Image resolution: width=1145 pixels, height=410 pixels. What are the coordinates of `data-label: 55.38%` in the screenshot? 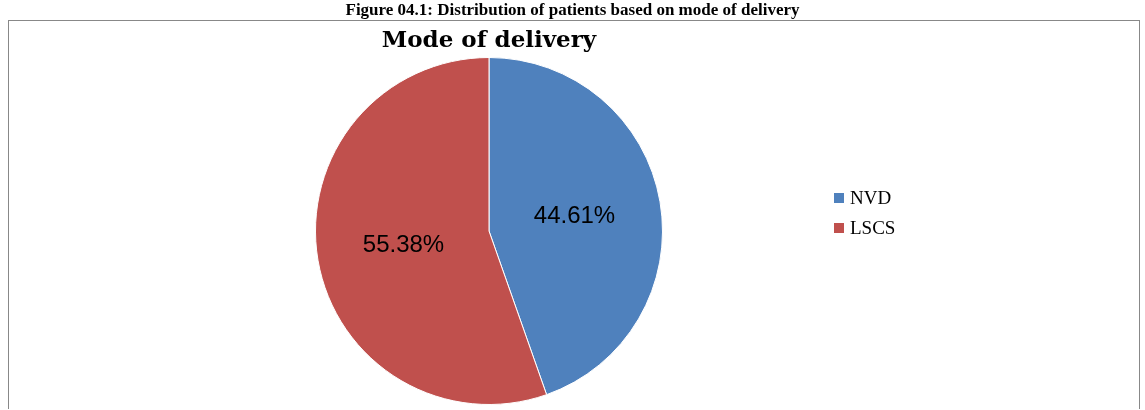 It's located at (403, 244).